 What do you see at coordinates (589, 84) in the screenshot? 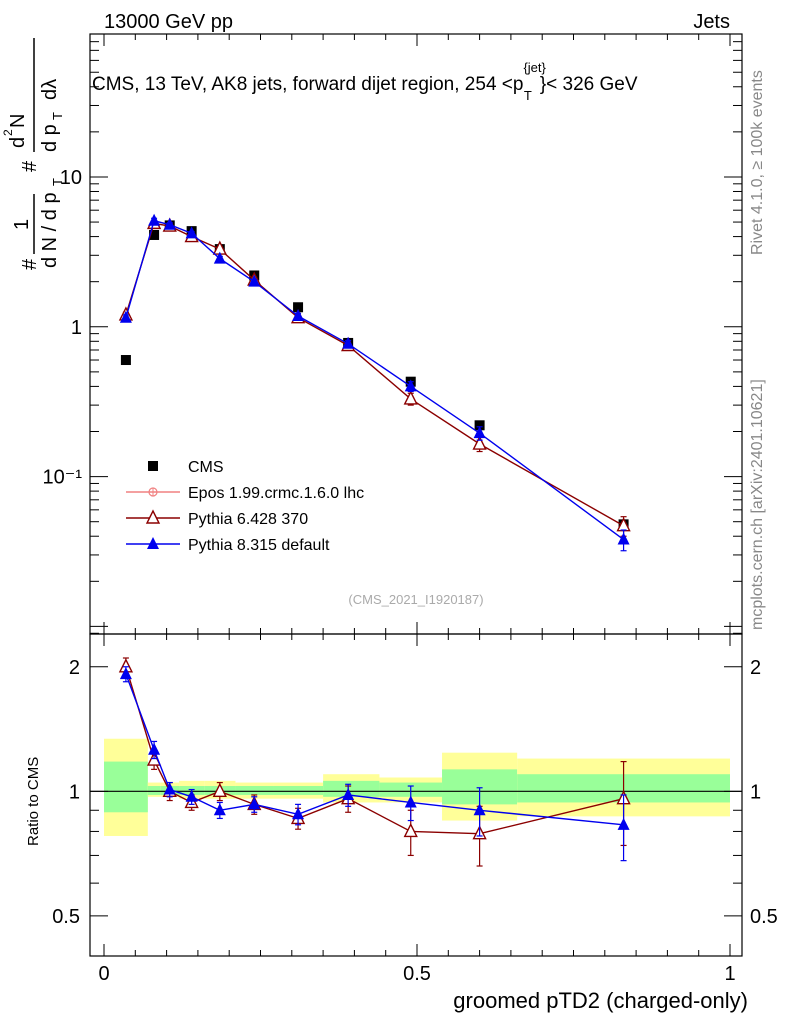
I see `title-end: }< 326 GeV` at bounding box center [589, 84].